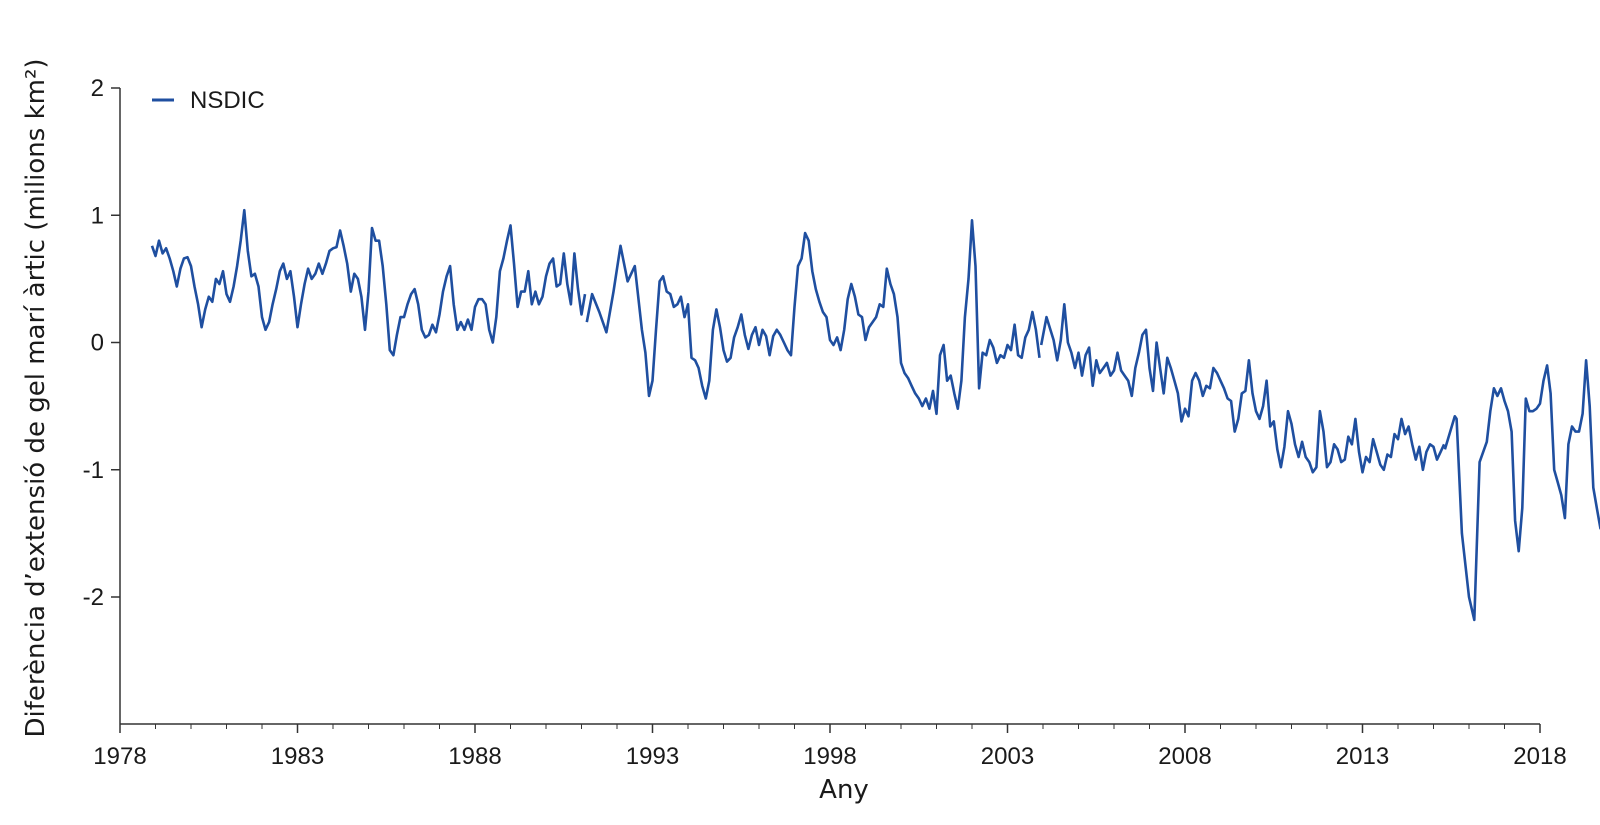 Image resolution: width=1600 pixels, height=825 pixels. I want to click on x-tick-label: 2018, so click(1539, 756).